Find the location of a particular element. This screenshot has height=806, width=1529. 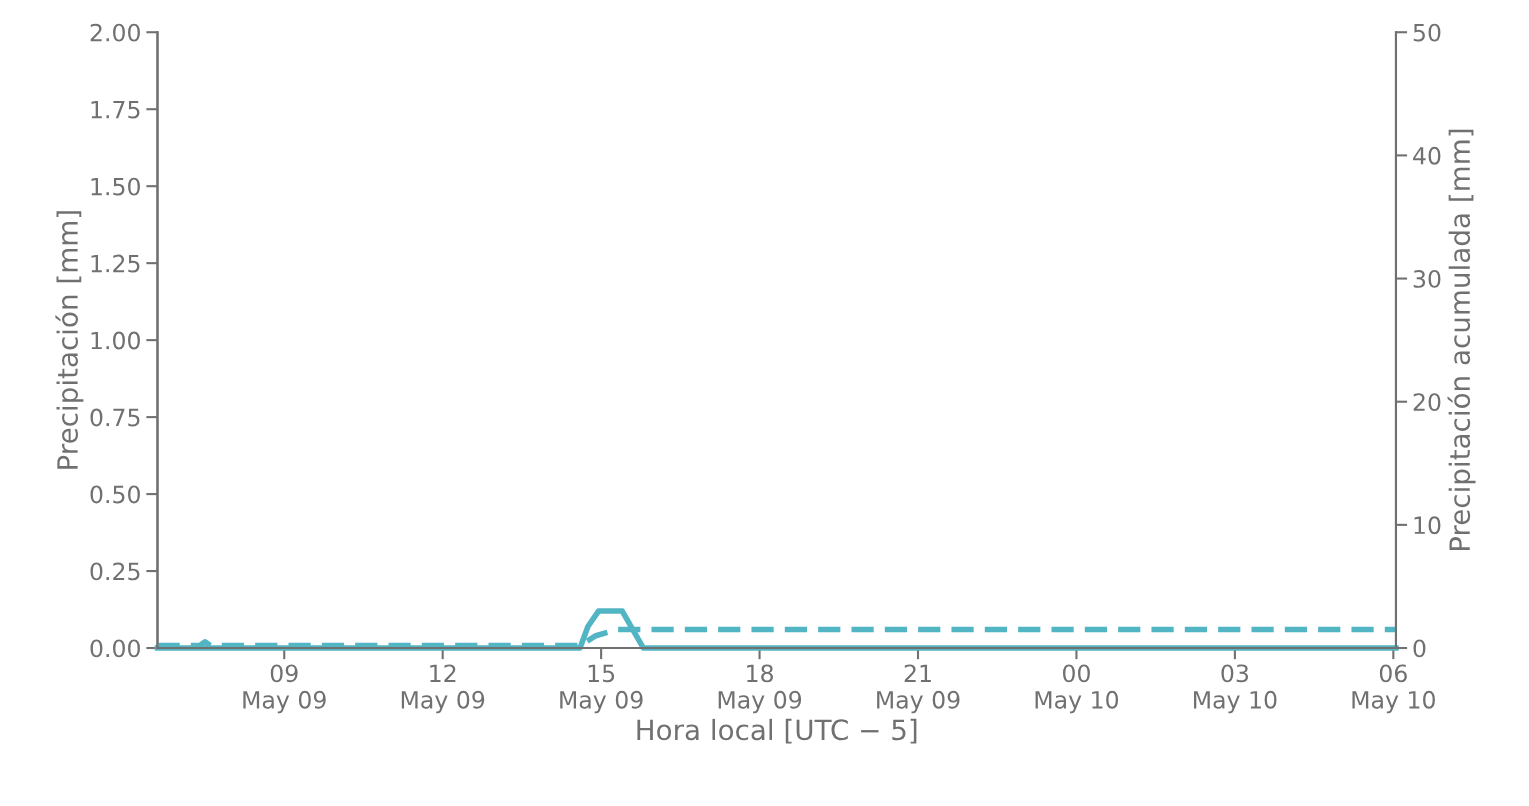

y-tick-label: 0.25 is located at coordinates (115, 571).